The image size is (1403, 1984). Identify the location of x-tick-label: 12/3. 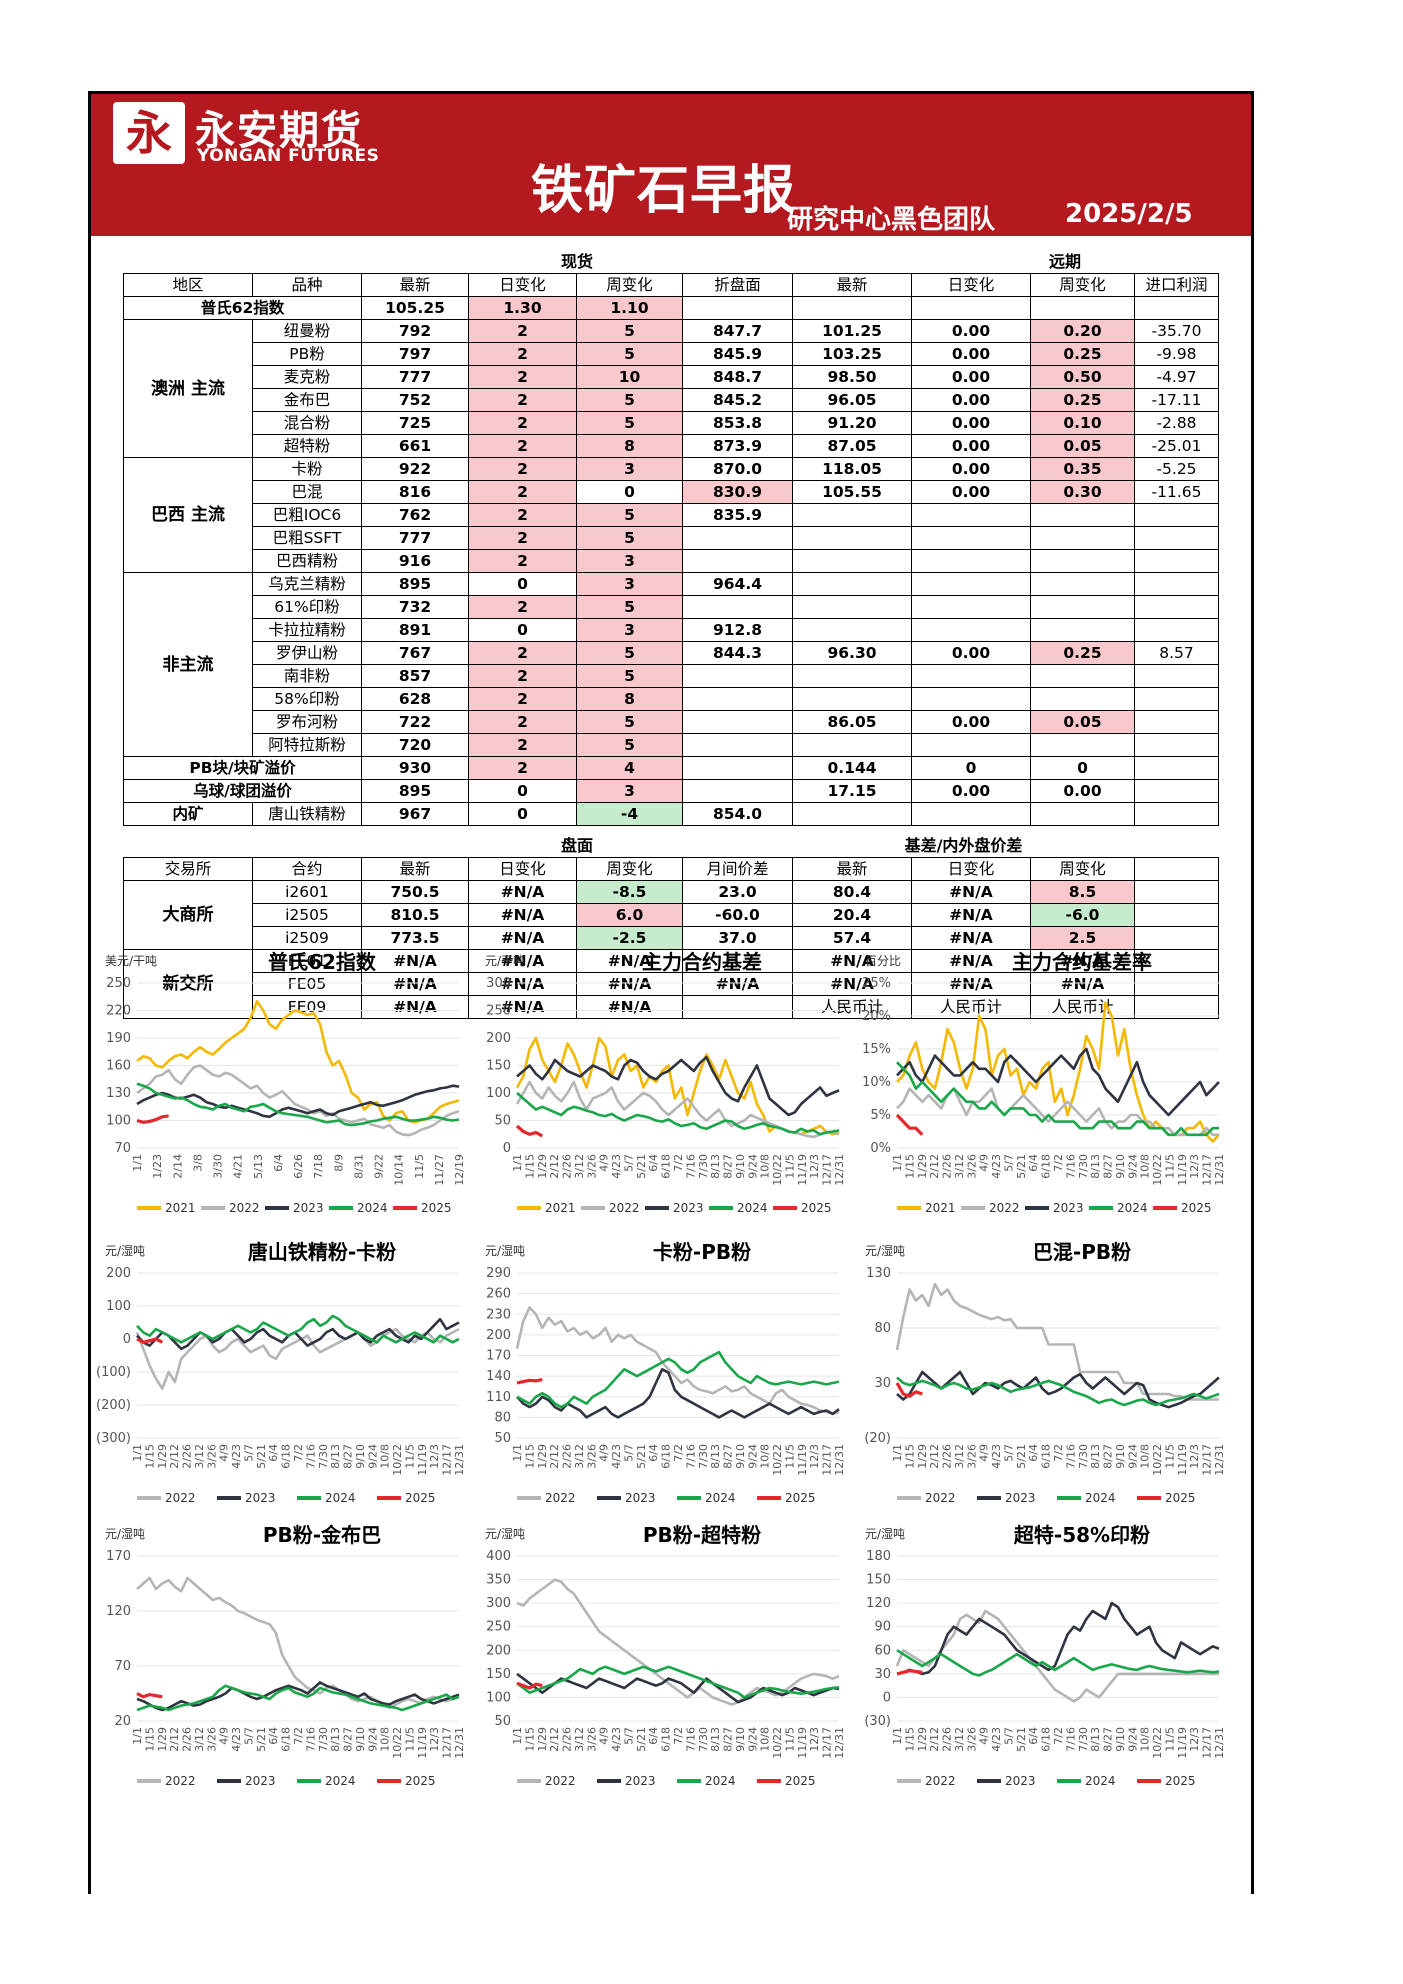
(814, 1456).